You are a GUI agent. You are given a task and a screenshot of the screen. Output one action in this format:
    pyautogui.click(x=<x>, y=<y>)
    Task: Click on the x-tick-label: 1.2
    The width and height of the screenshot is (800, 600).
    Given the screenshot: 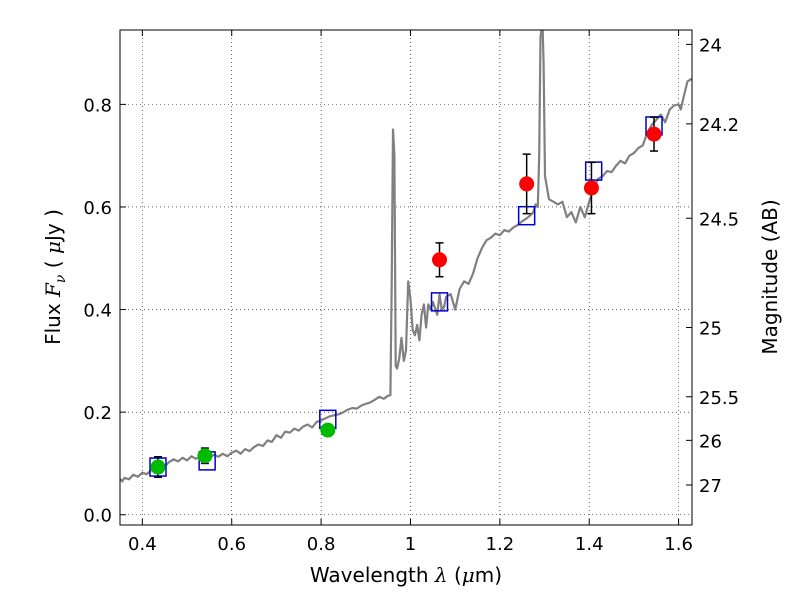 What is the action you would take?
    pyautogui.click(x=500, y=544)
    